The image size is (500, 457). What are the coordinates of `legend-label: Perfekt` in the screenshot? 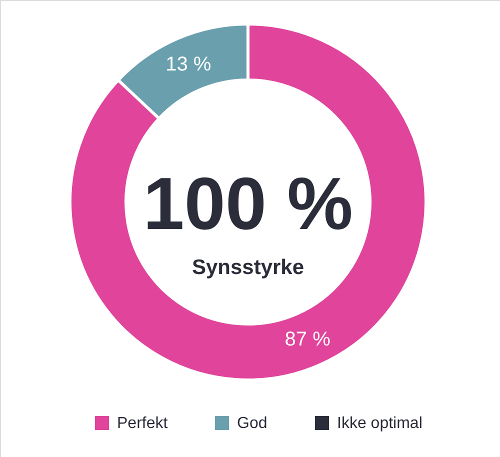 It's located at (142, 423).